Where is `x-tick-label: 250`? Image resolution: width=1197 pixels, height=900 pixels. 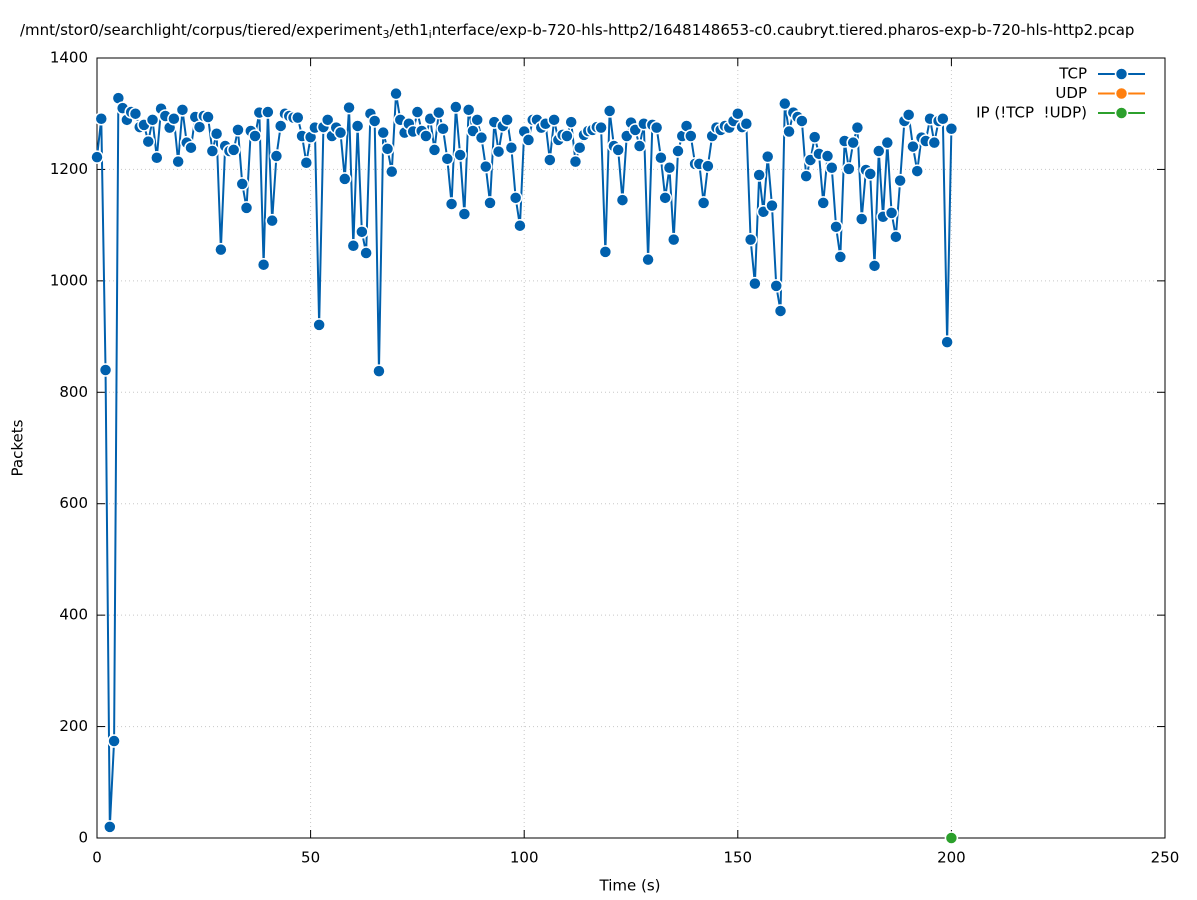 x-tick-label: 250 is located at coordinates (1165, 858).